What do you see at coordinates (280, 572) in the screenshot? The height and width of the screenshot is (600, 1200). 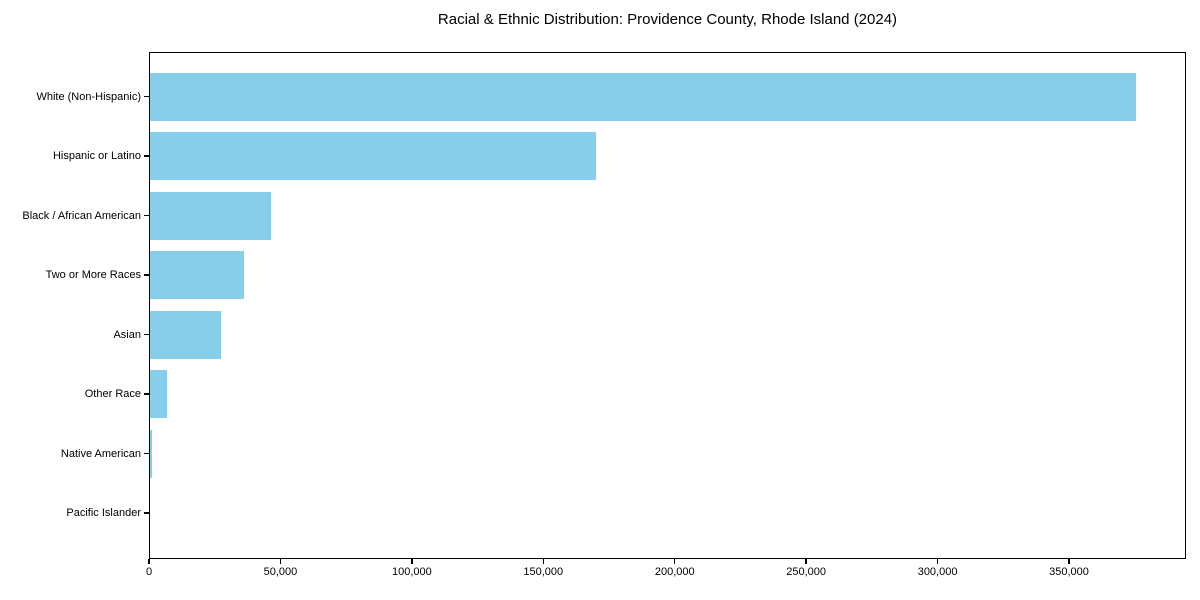 I see `x-tick-label: 50,000` at bounding box center [280, 572].